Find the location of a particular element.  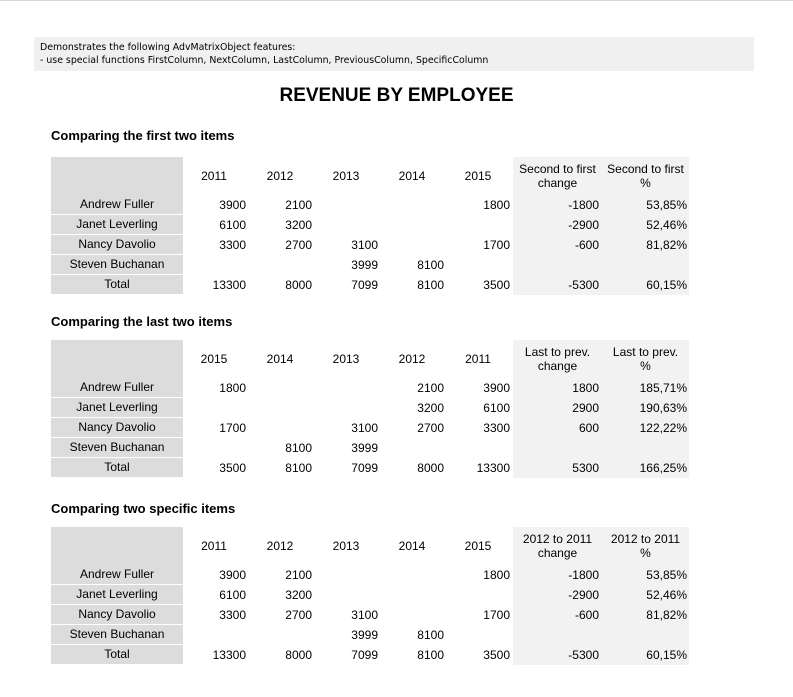

revenue-cell: 3100 is located at coordinates (364, 244).